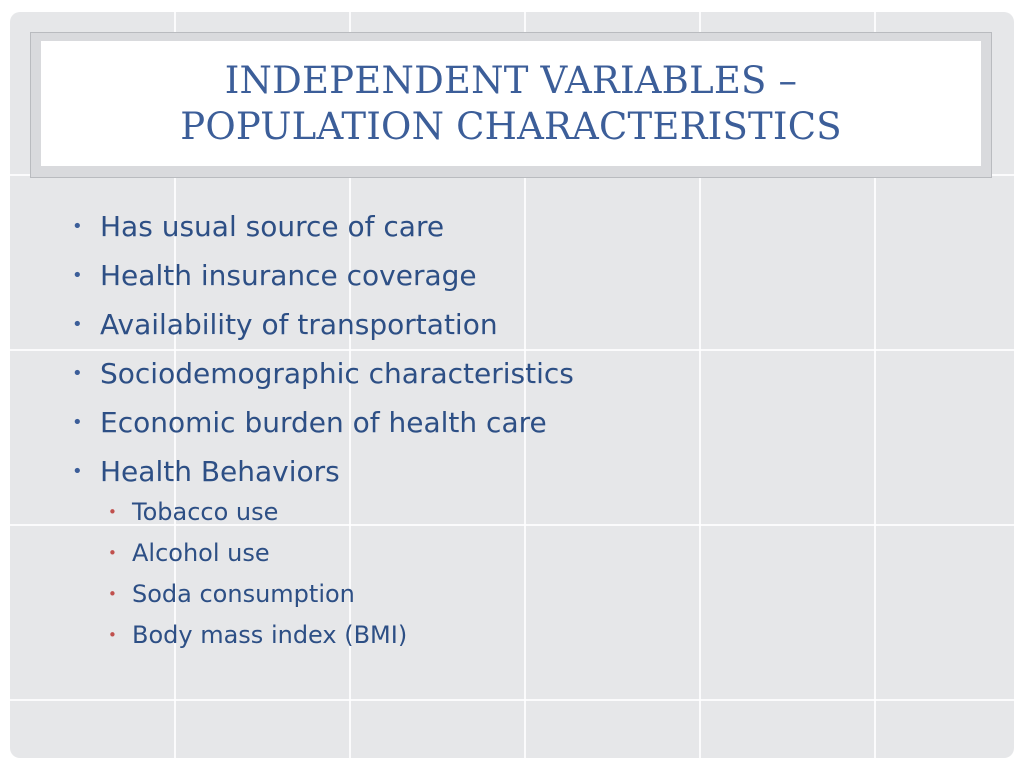 This screenshot has width=1024, height=768. I want to click on sub-bullet-item: • Soda consumption, so click(534, 594).